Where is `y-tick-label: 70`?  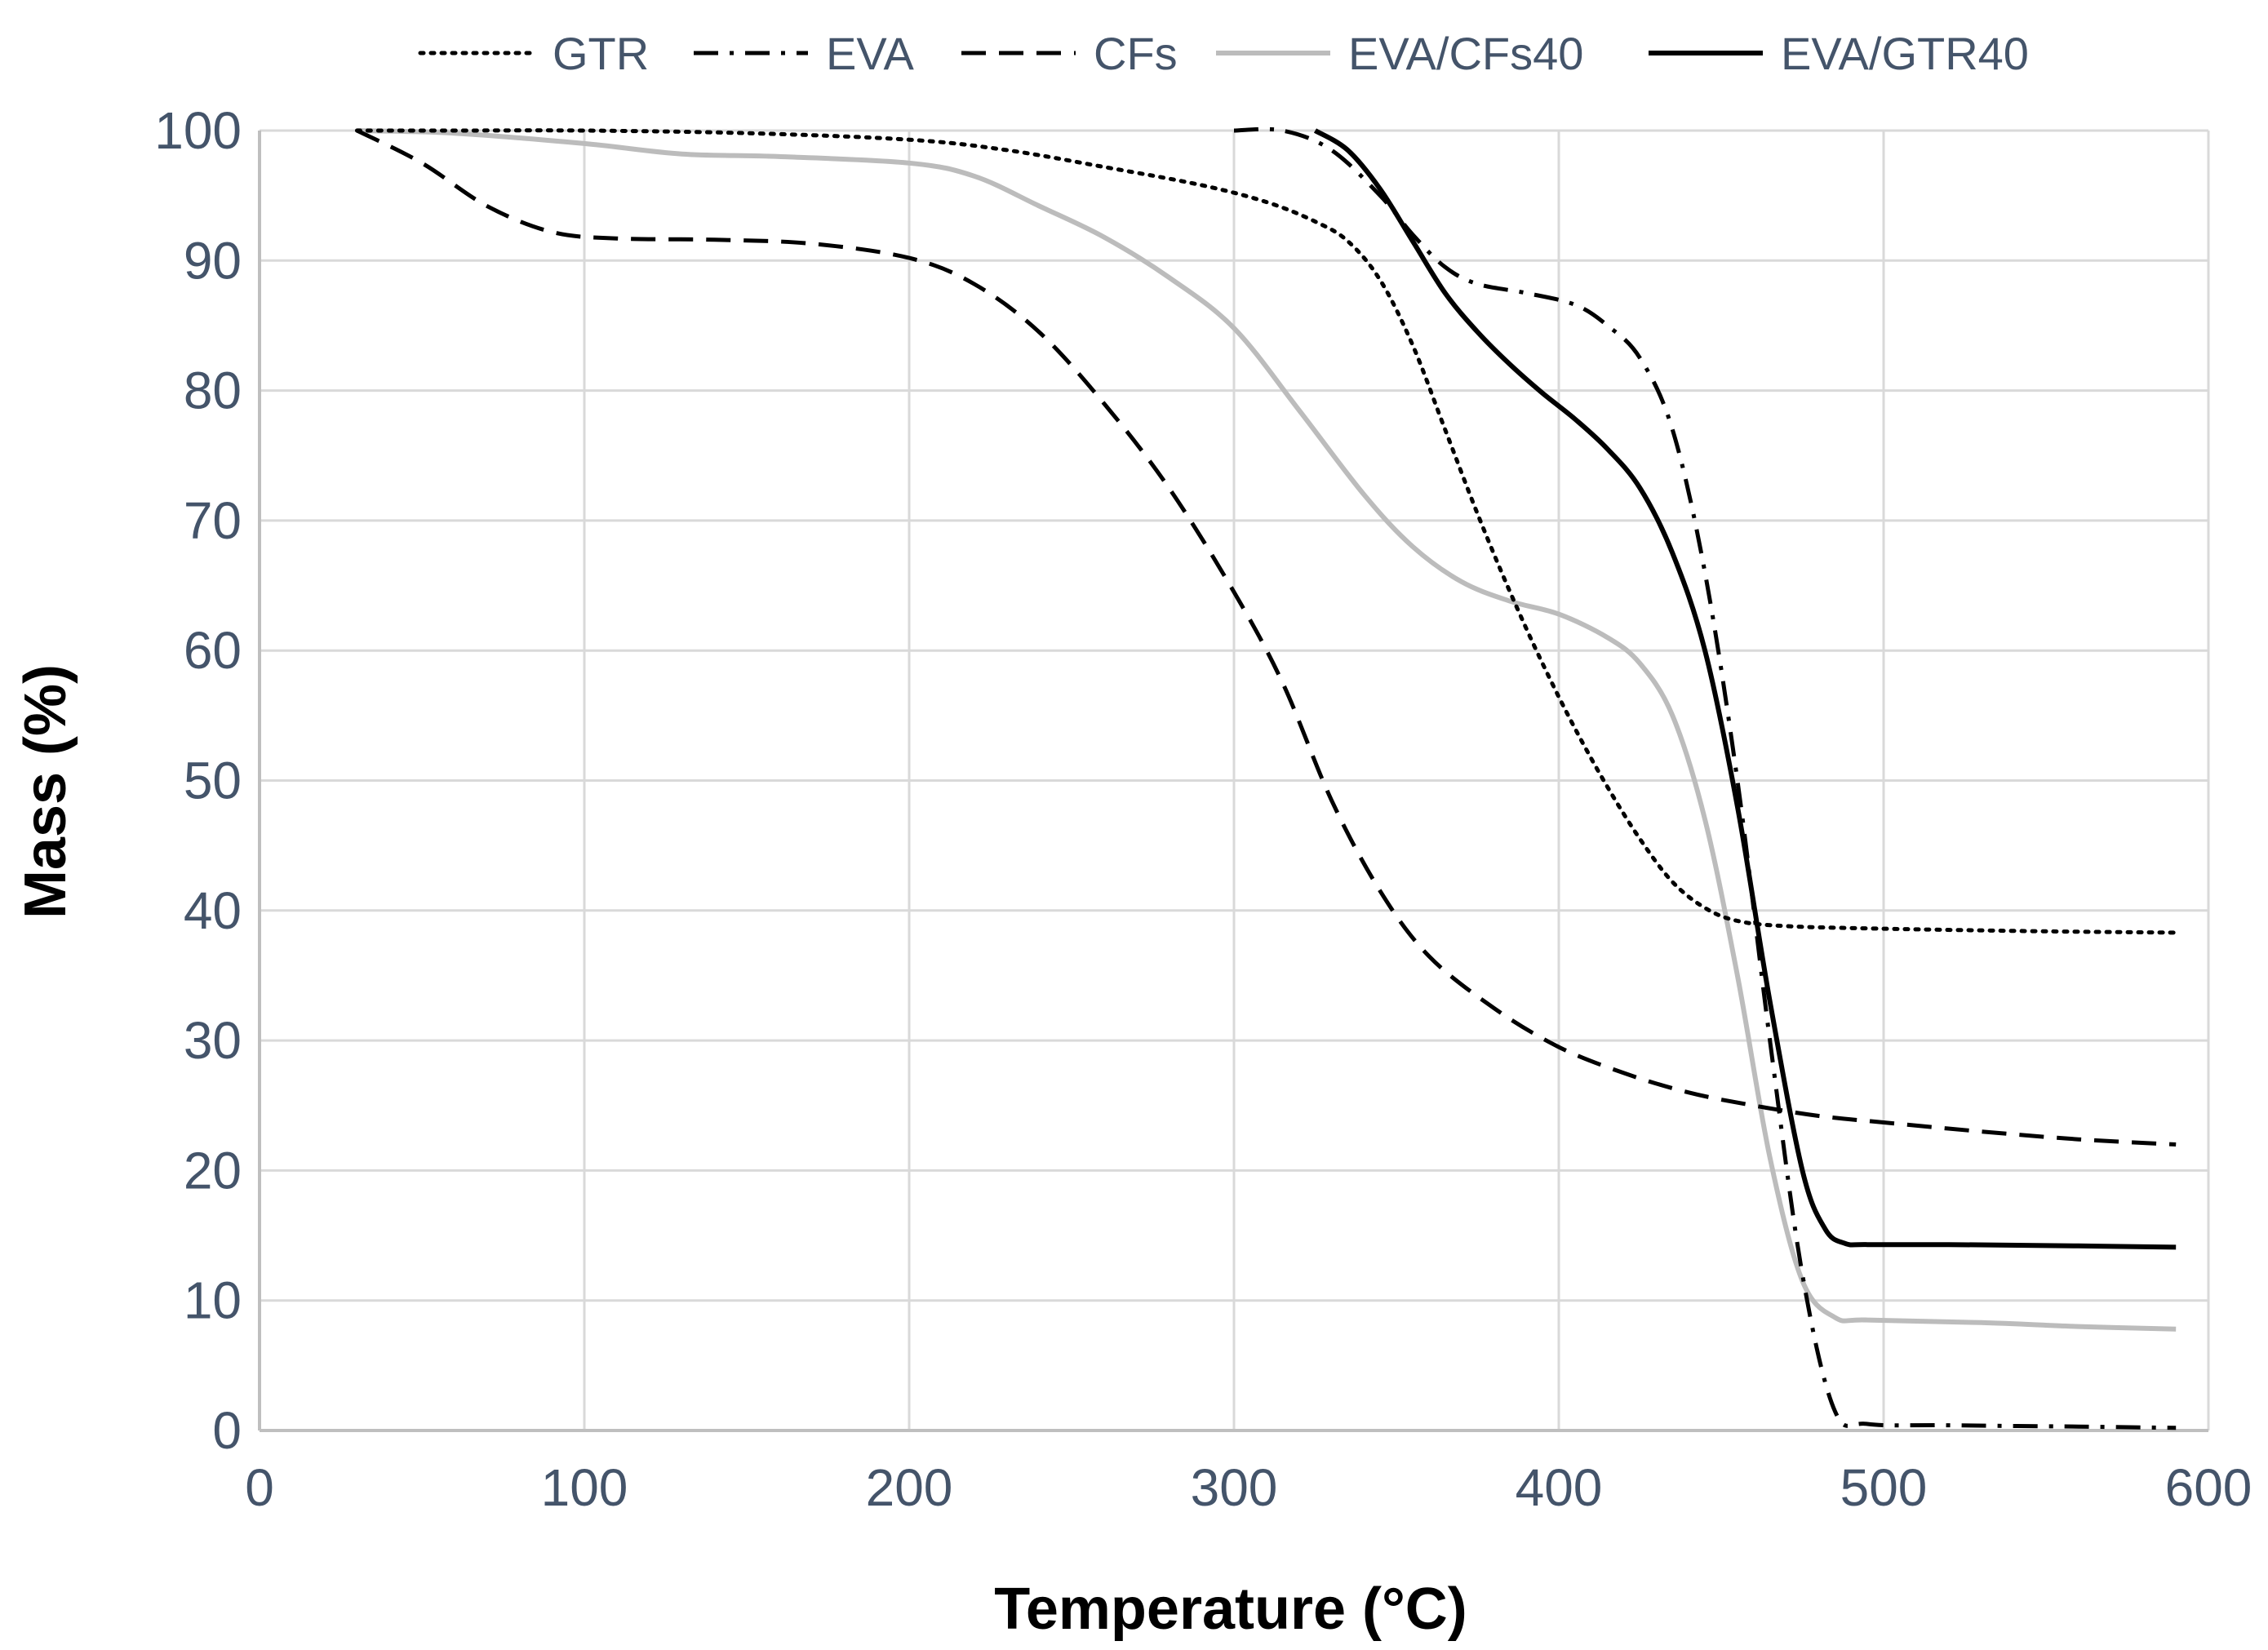
y-tick-label: 70 is located at coordinates (213, 520).